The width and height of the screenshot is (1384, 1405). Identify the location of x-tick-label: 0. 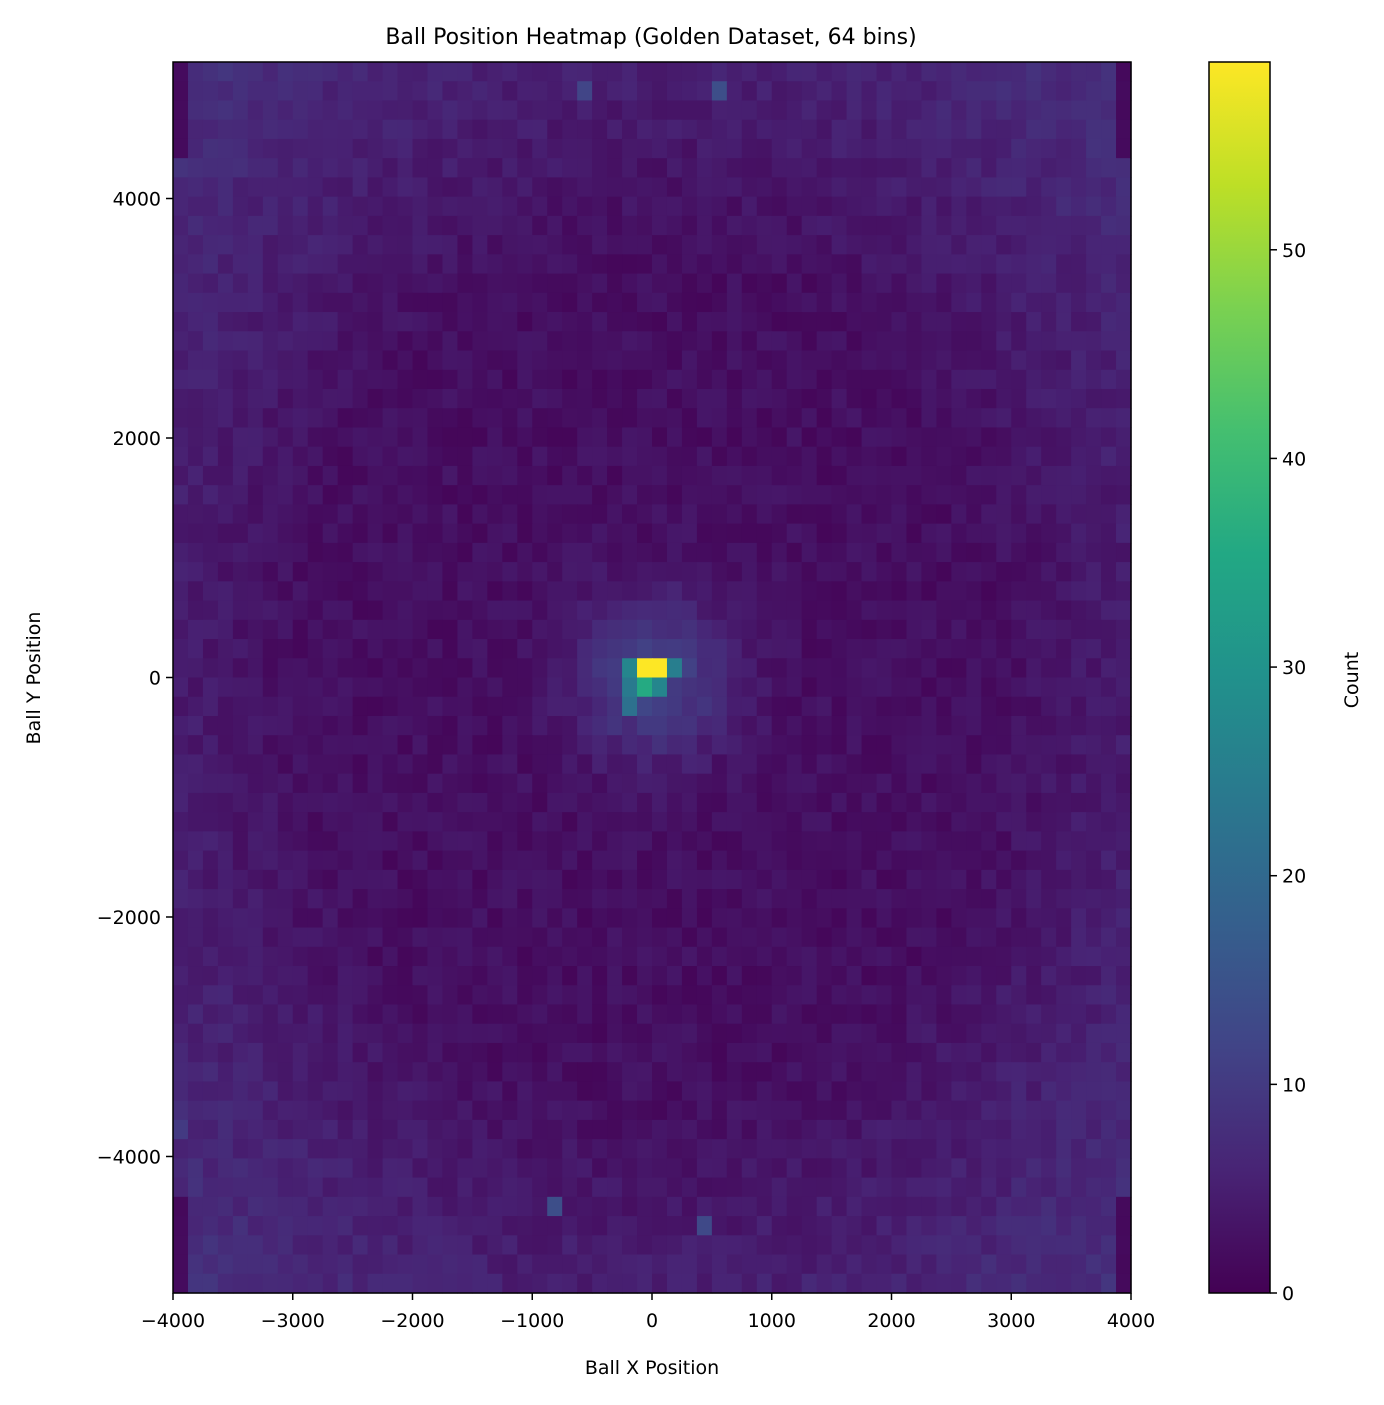
(652, 1321).